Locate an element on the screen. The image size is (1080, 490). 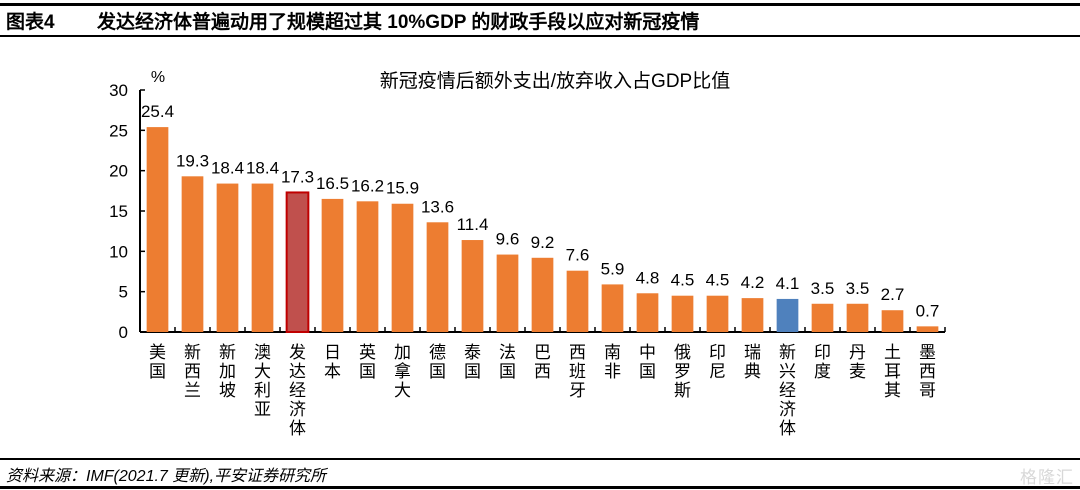
category-label: 丹 is located at coordinates (857, 352).